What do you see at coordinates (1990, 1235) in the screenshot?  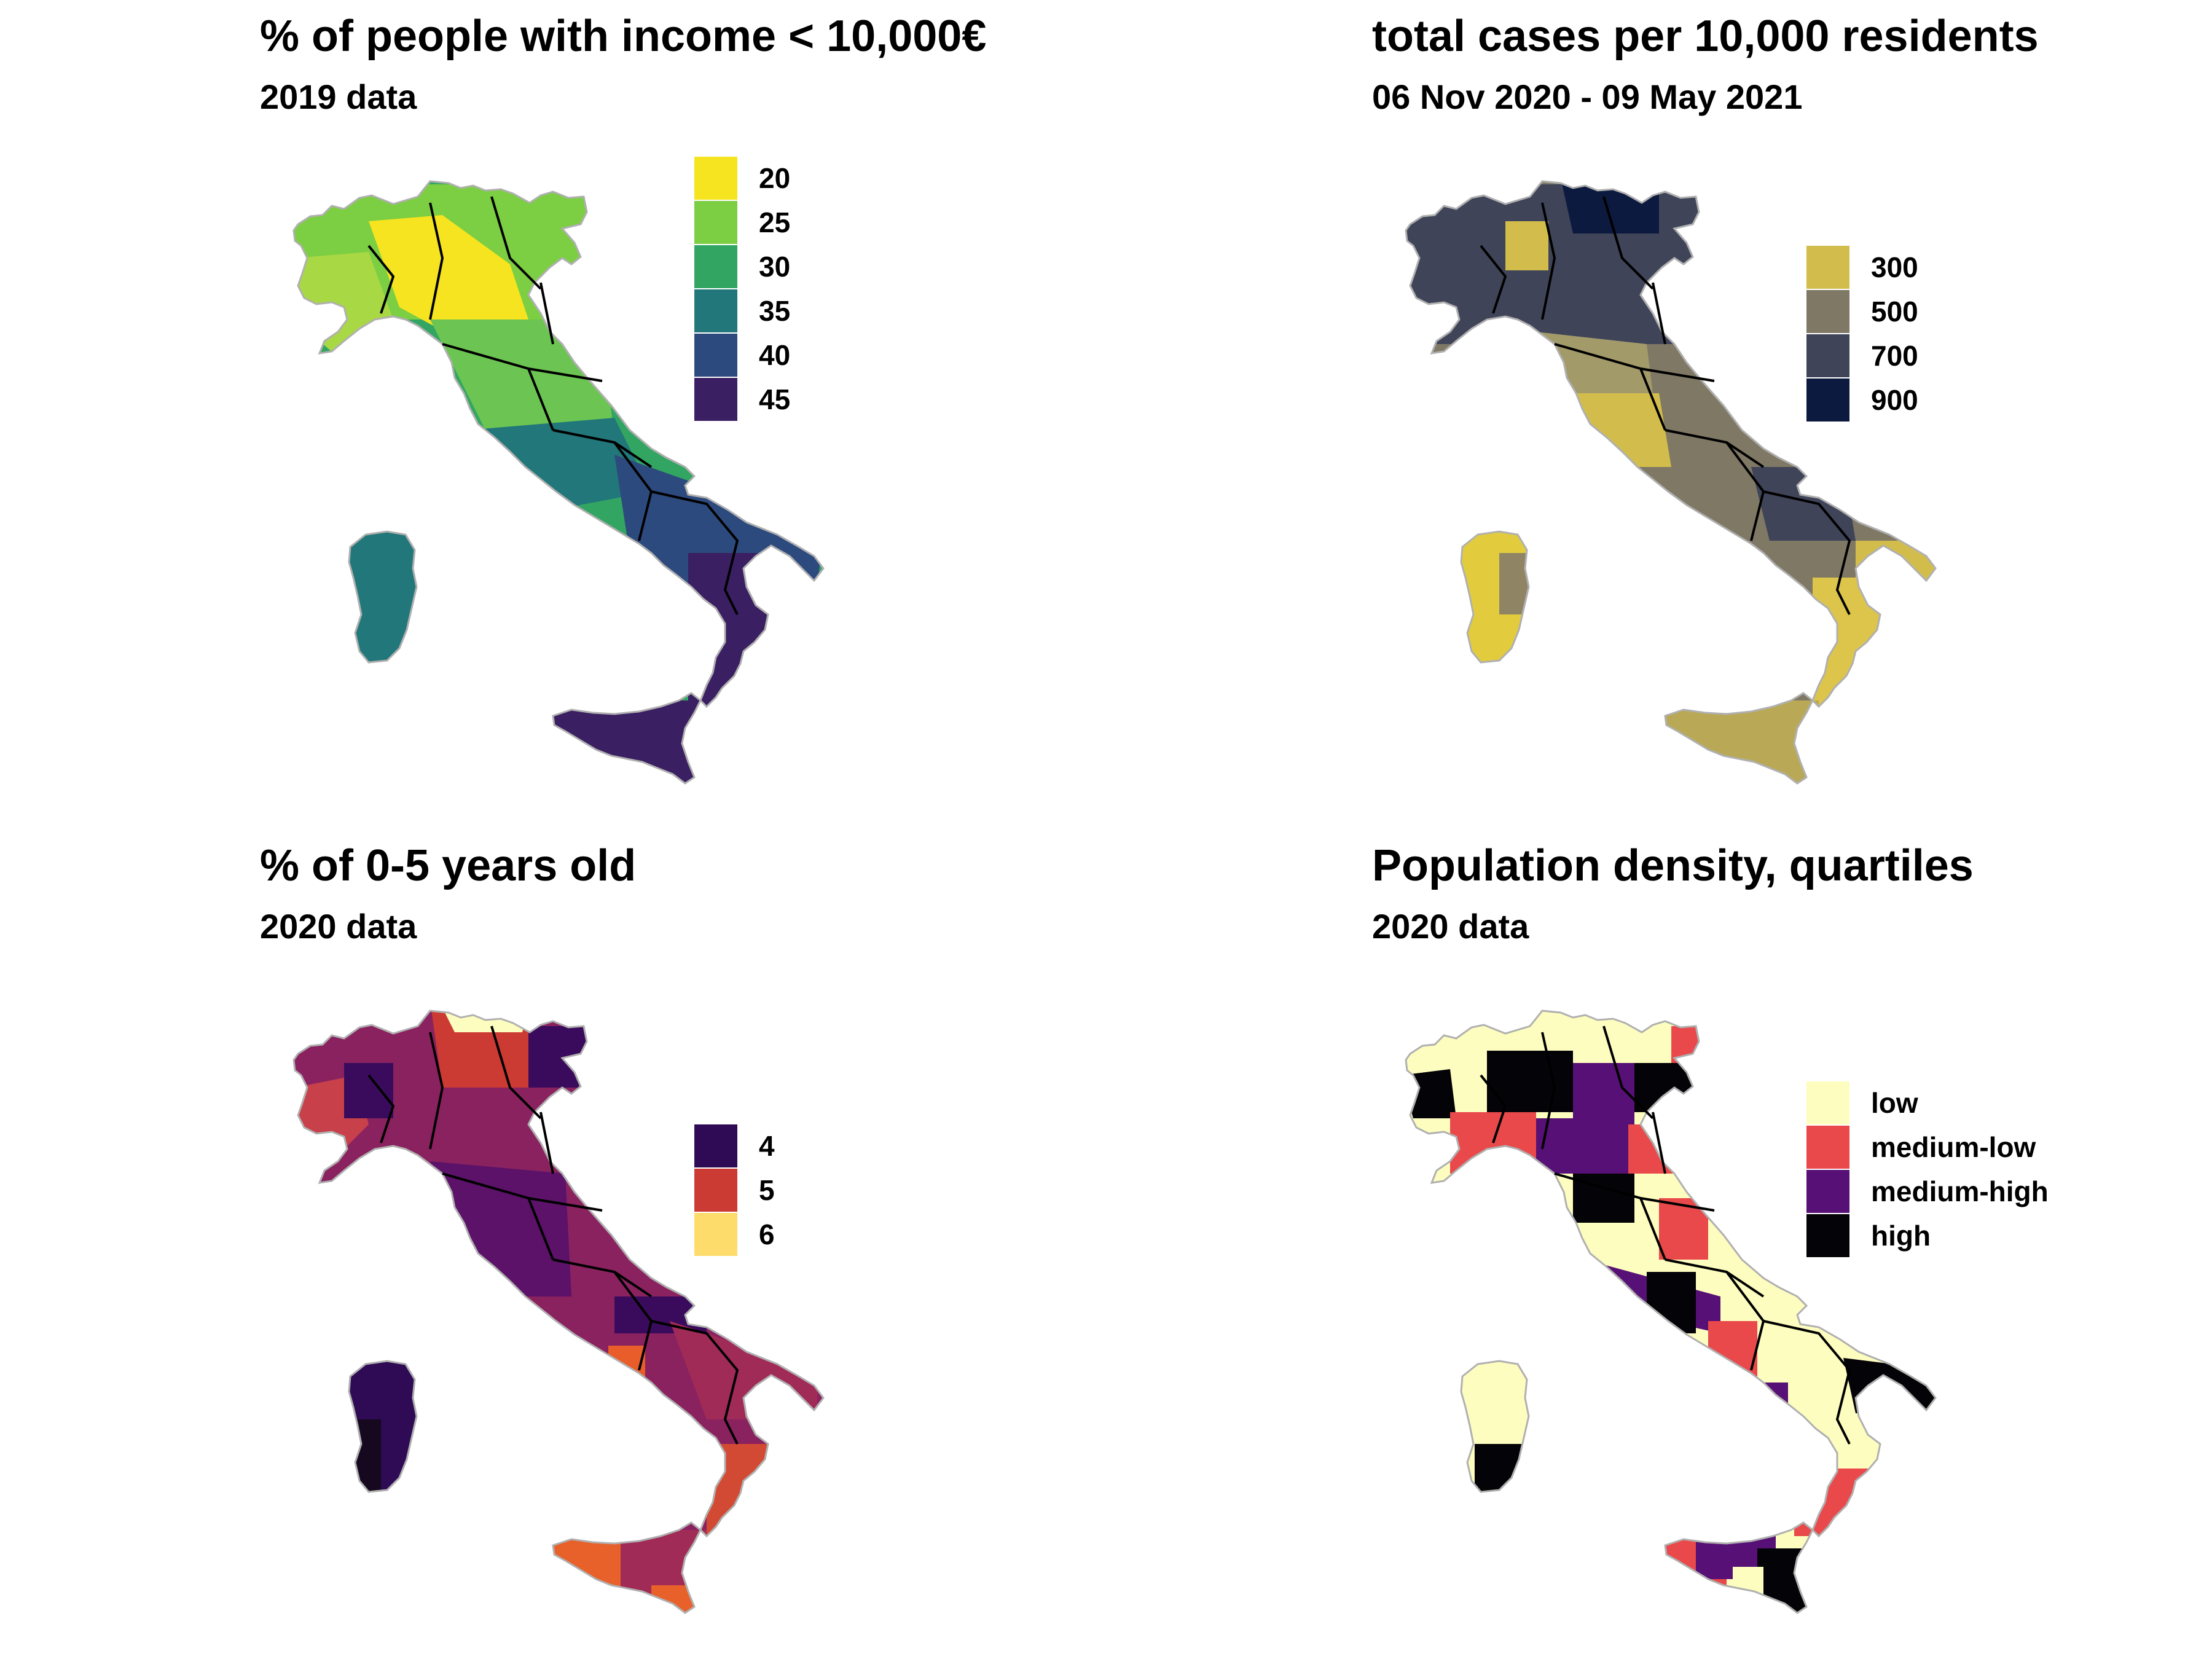 I see `legend-item: high` at bounding box center [1990, 1235].